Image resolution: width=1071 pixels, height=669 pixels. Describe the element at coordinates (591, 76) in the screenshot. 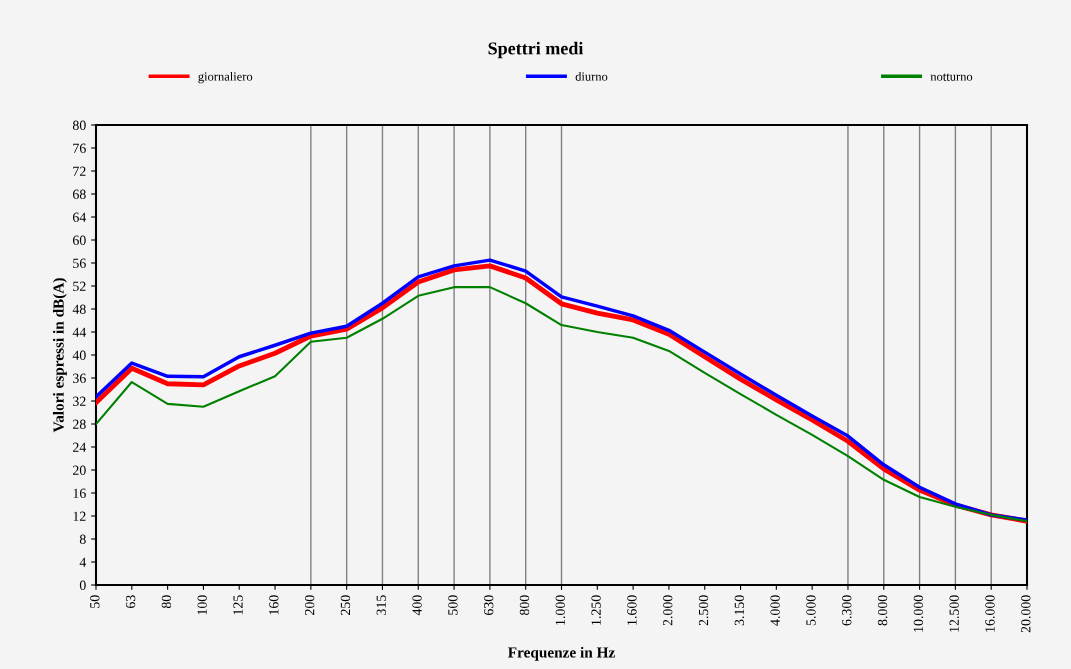

I see `legend-label: diurno` at that location.